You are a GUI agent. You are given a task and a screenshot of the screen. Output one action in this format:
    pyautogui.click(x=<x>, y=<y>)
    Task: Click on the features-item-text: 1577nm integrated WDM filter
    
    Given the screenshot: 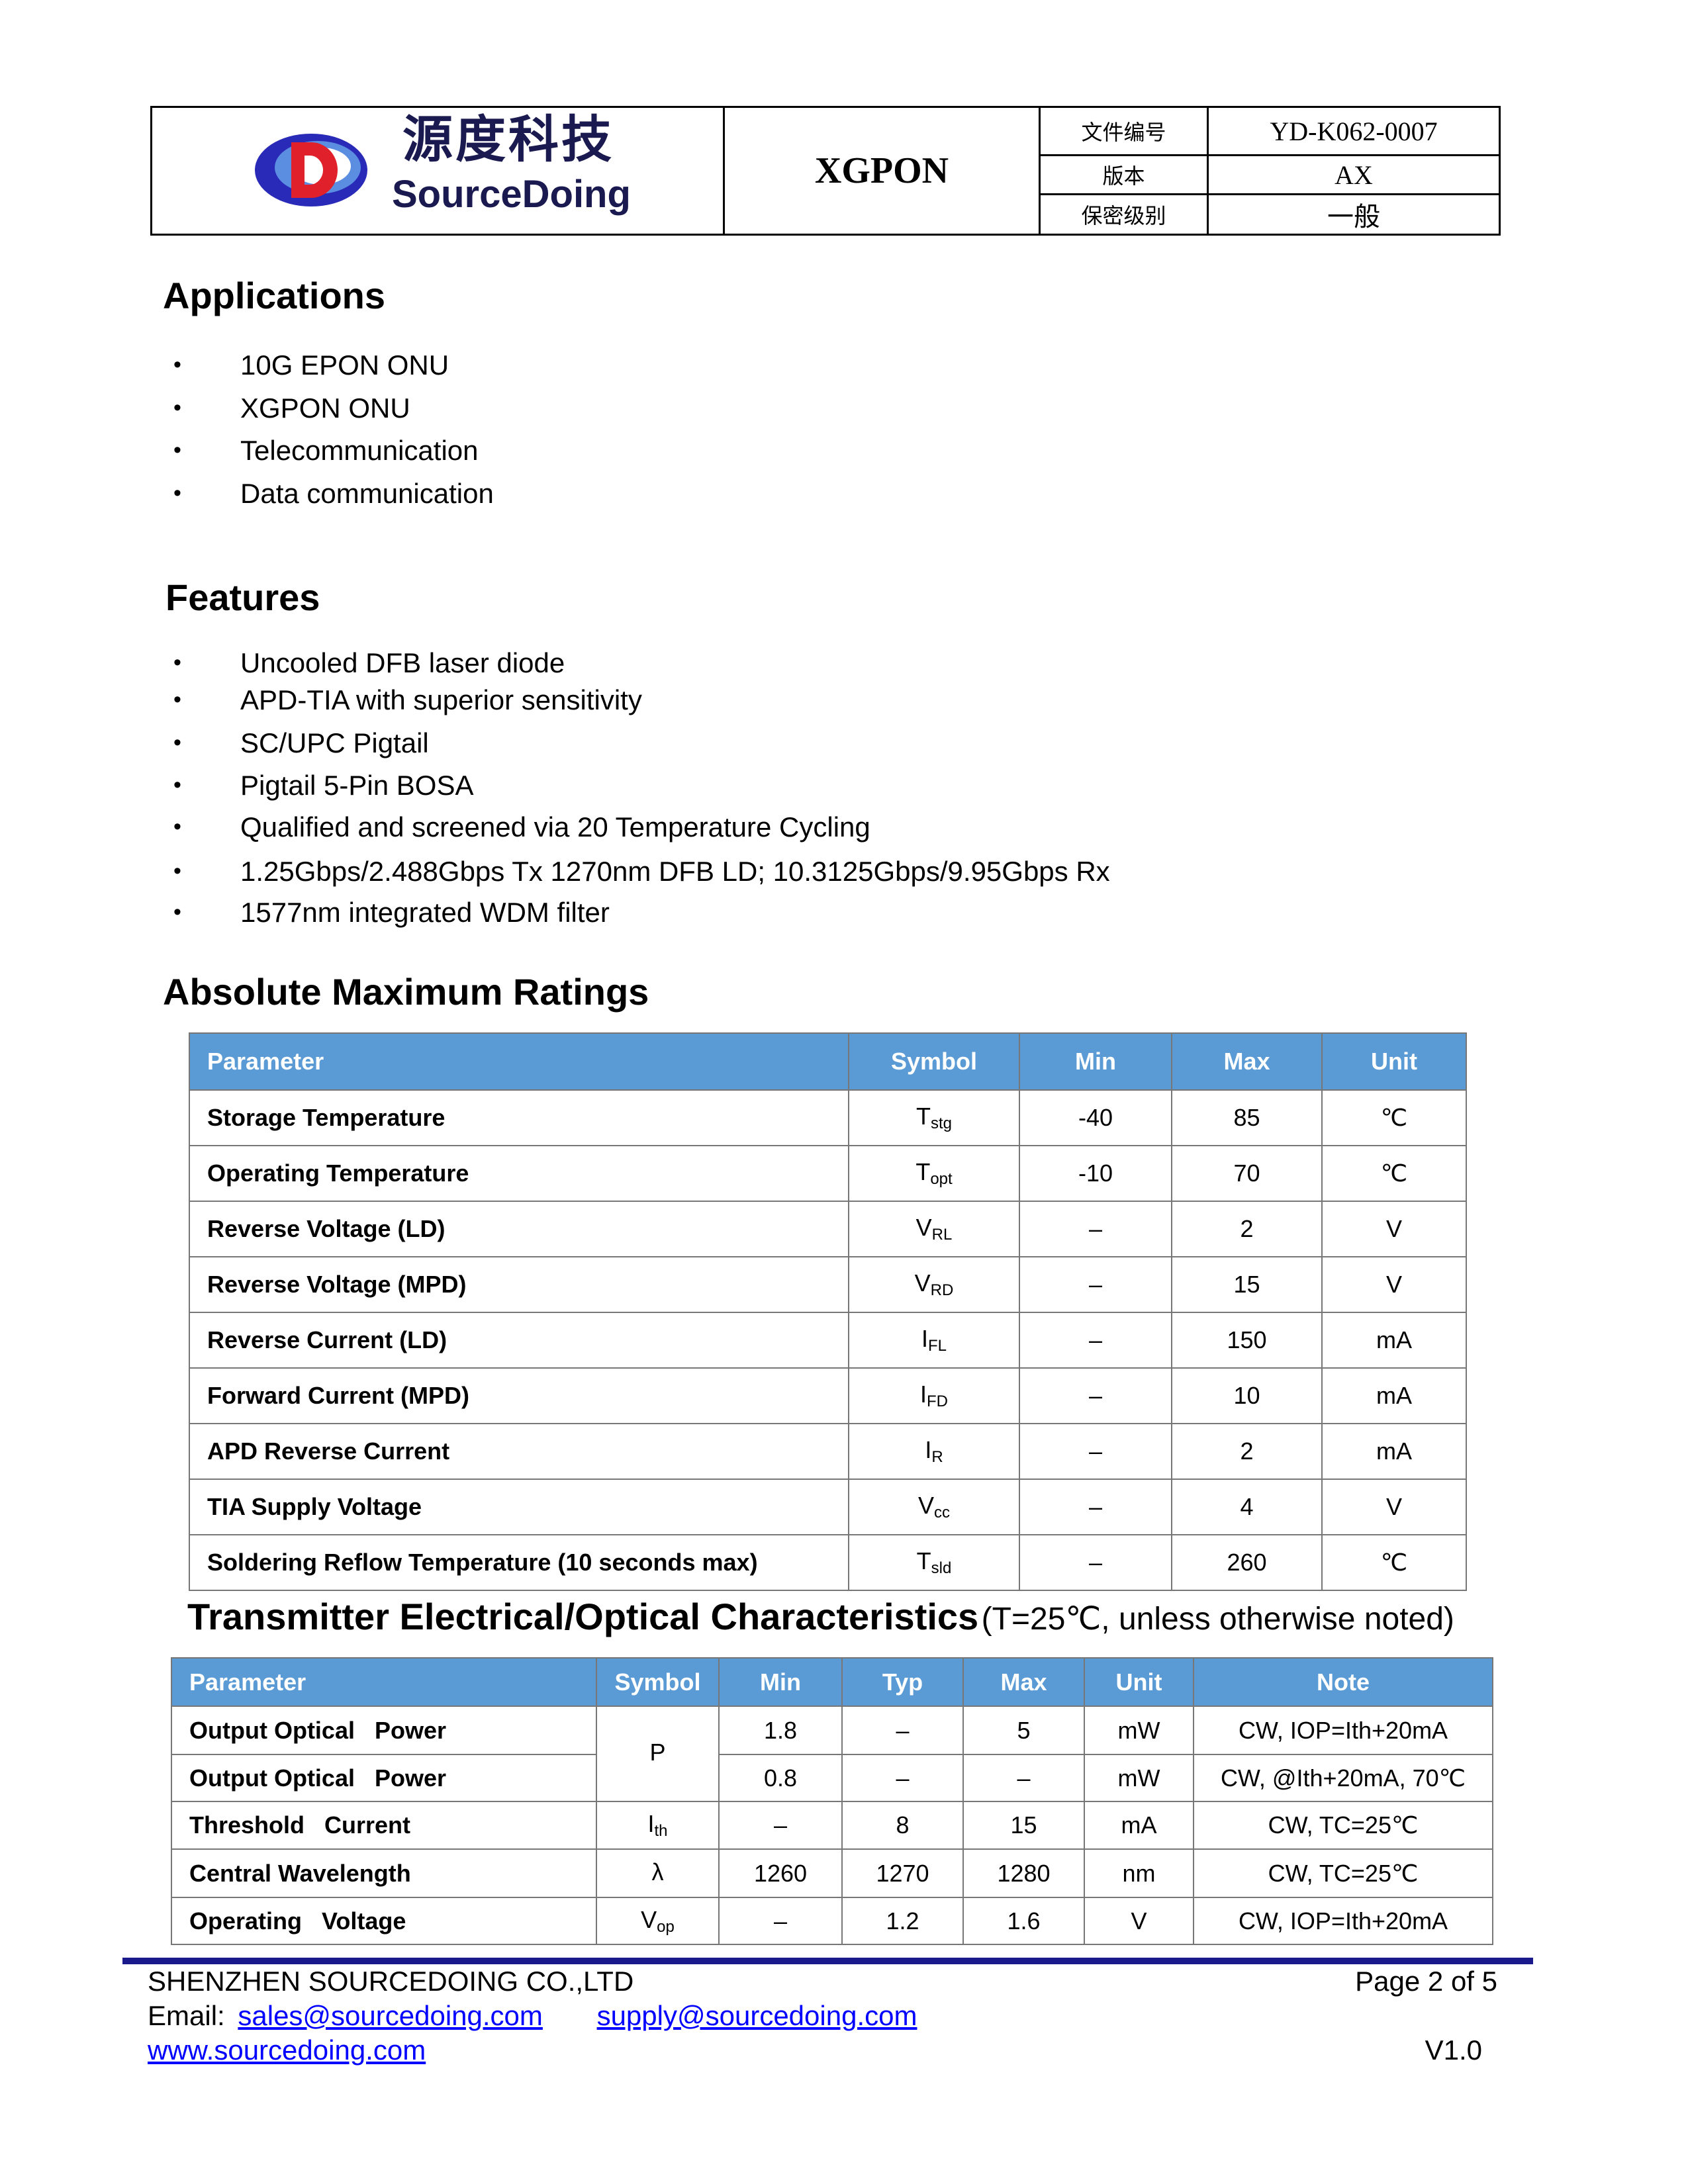 What is the action you would take?
    pyautogui.click(x=425, y=913)
    